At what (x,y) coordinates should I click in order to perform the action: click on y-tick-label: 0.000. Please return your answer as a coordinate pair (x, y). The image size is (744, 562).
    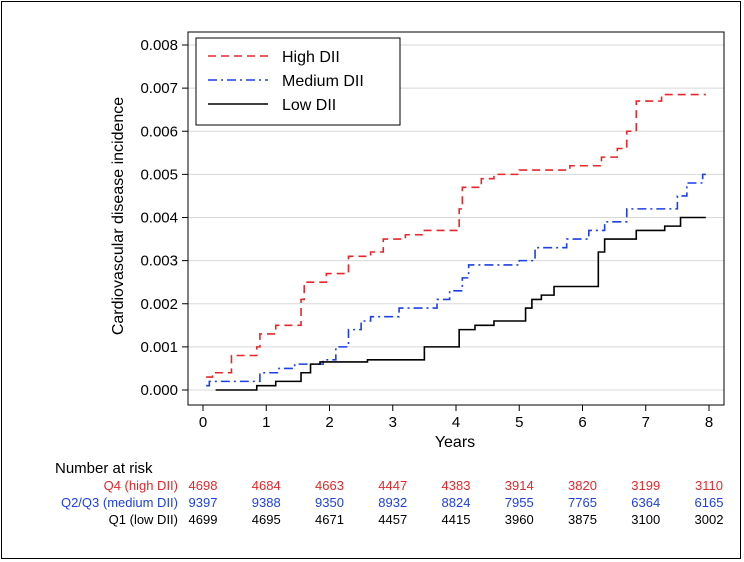
    Looking at the image, I should click on (159, 390).